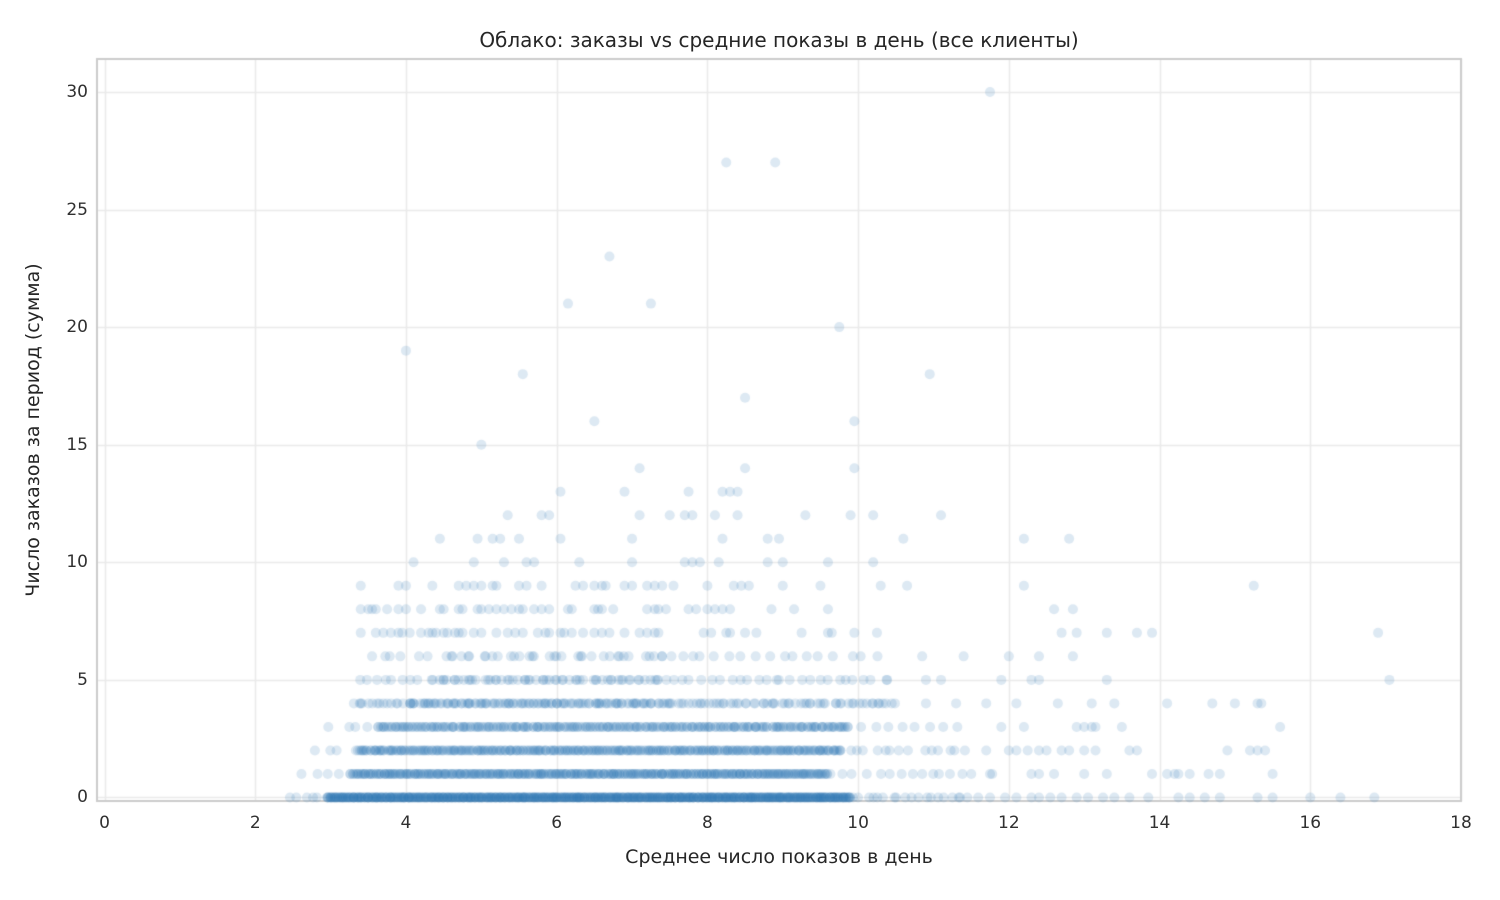 The image size is (1500, 900). Describe the element at coordinates (1461, 823) in the screenshot. I see `x-tick-label: 18` at that location.